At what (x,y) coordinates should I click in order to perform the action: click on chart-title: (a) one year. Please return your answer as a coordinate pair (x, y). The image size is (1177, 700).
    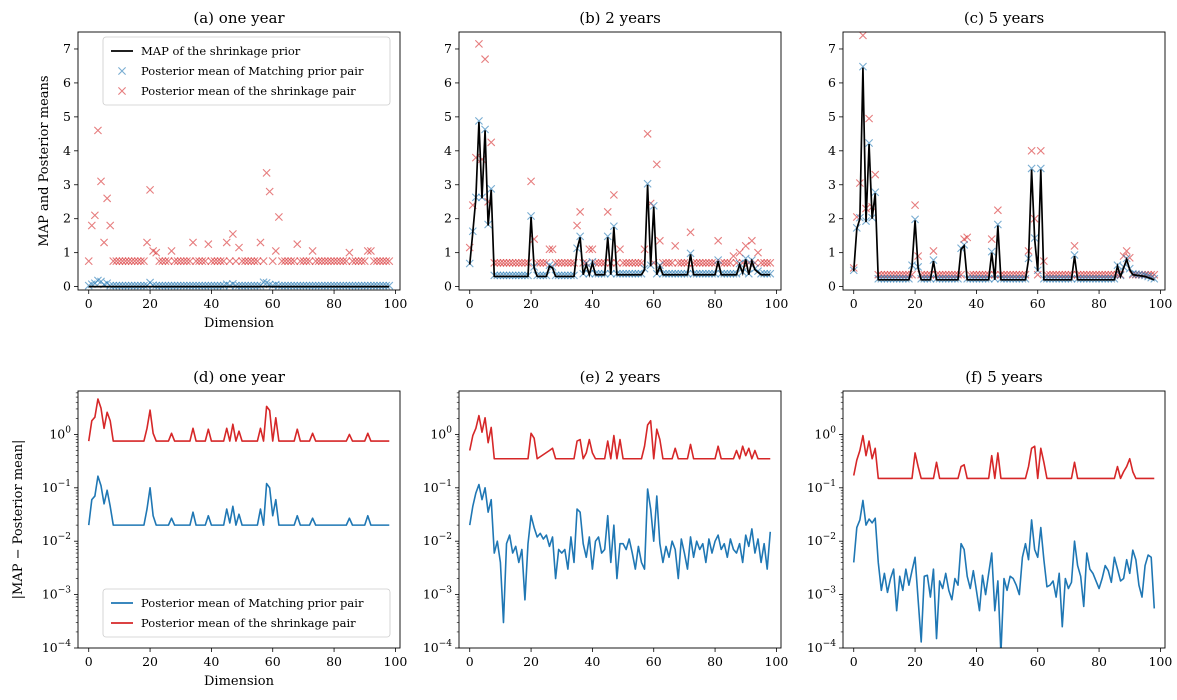
    Looking at the image, I should click on (239, 18).